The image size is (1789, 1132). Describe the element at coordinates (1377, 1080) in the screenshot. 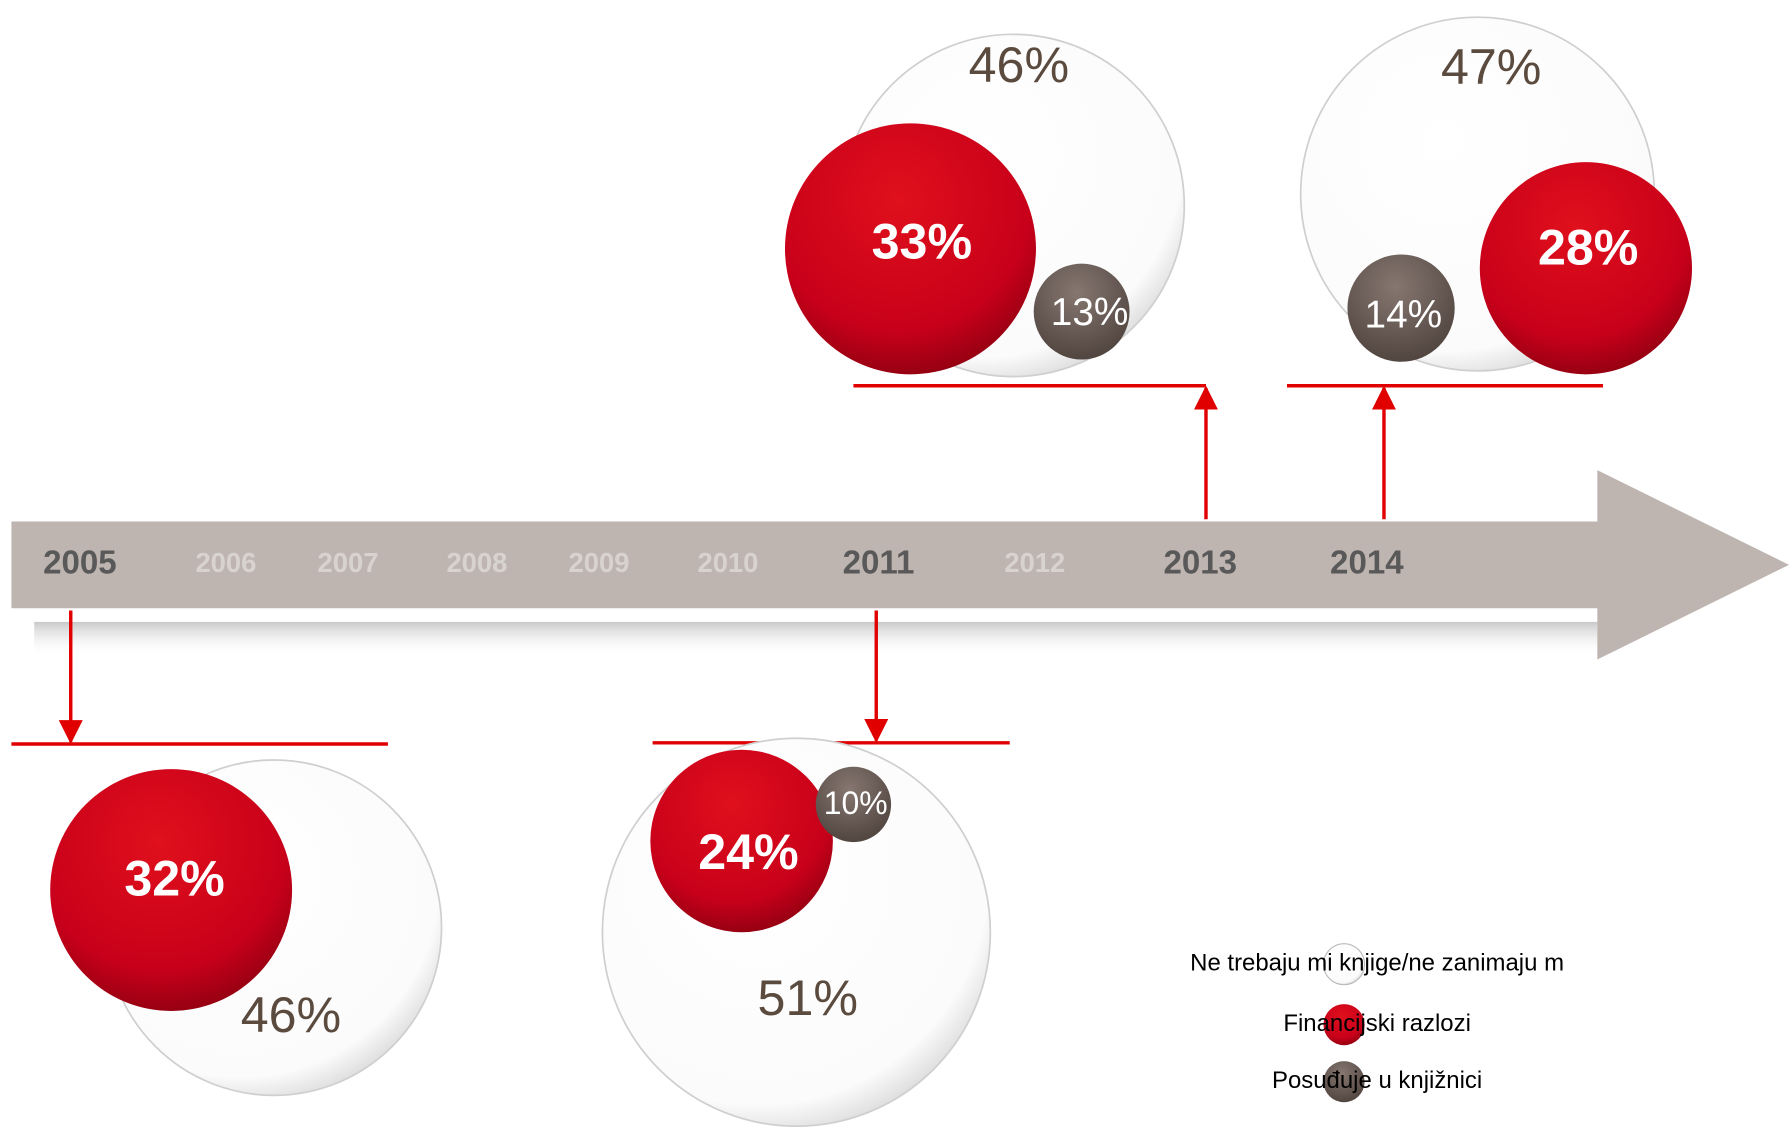

I see `legend-label: Posuđuje u knjižnici` at that location.